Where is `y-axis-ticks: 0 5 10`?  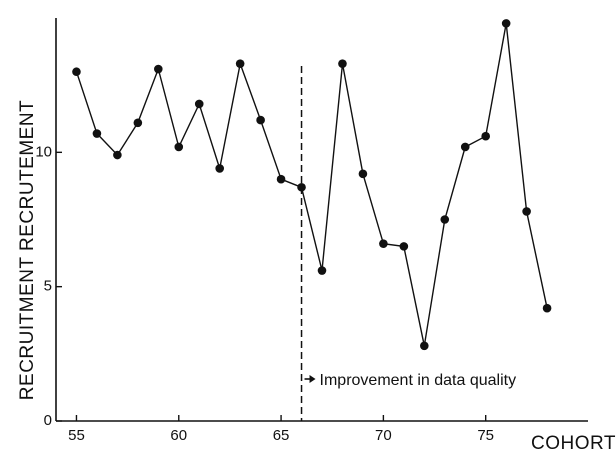 y-axis-ticks: 0 5 10 is located at coordinates (48, 286).